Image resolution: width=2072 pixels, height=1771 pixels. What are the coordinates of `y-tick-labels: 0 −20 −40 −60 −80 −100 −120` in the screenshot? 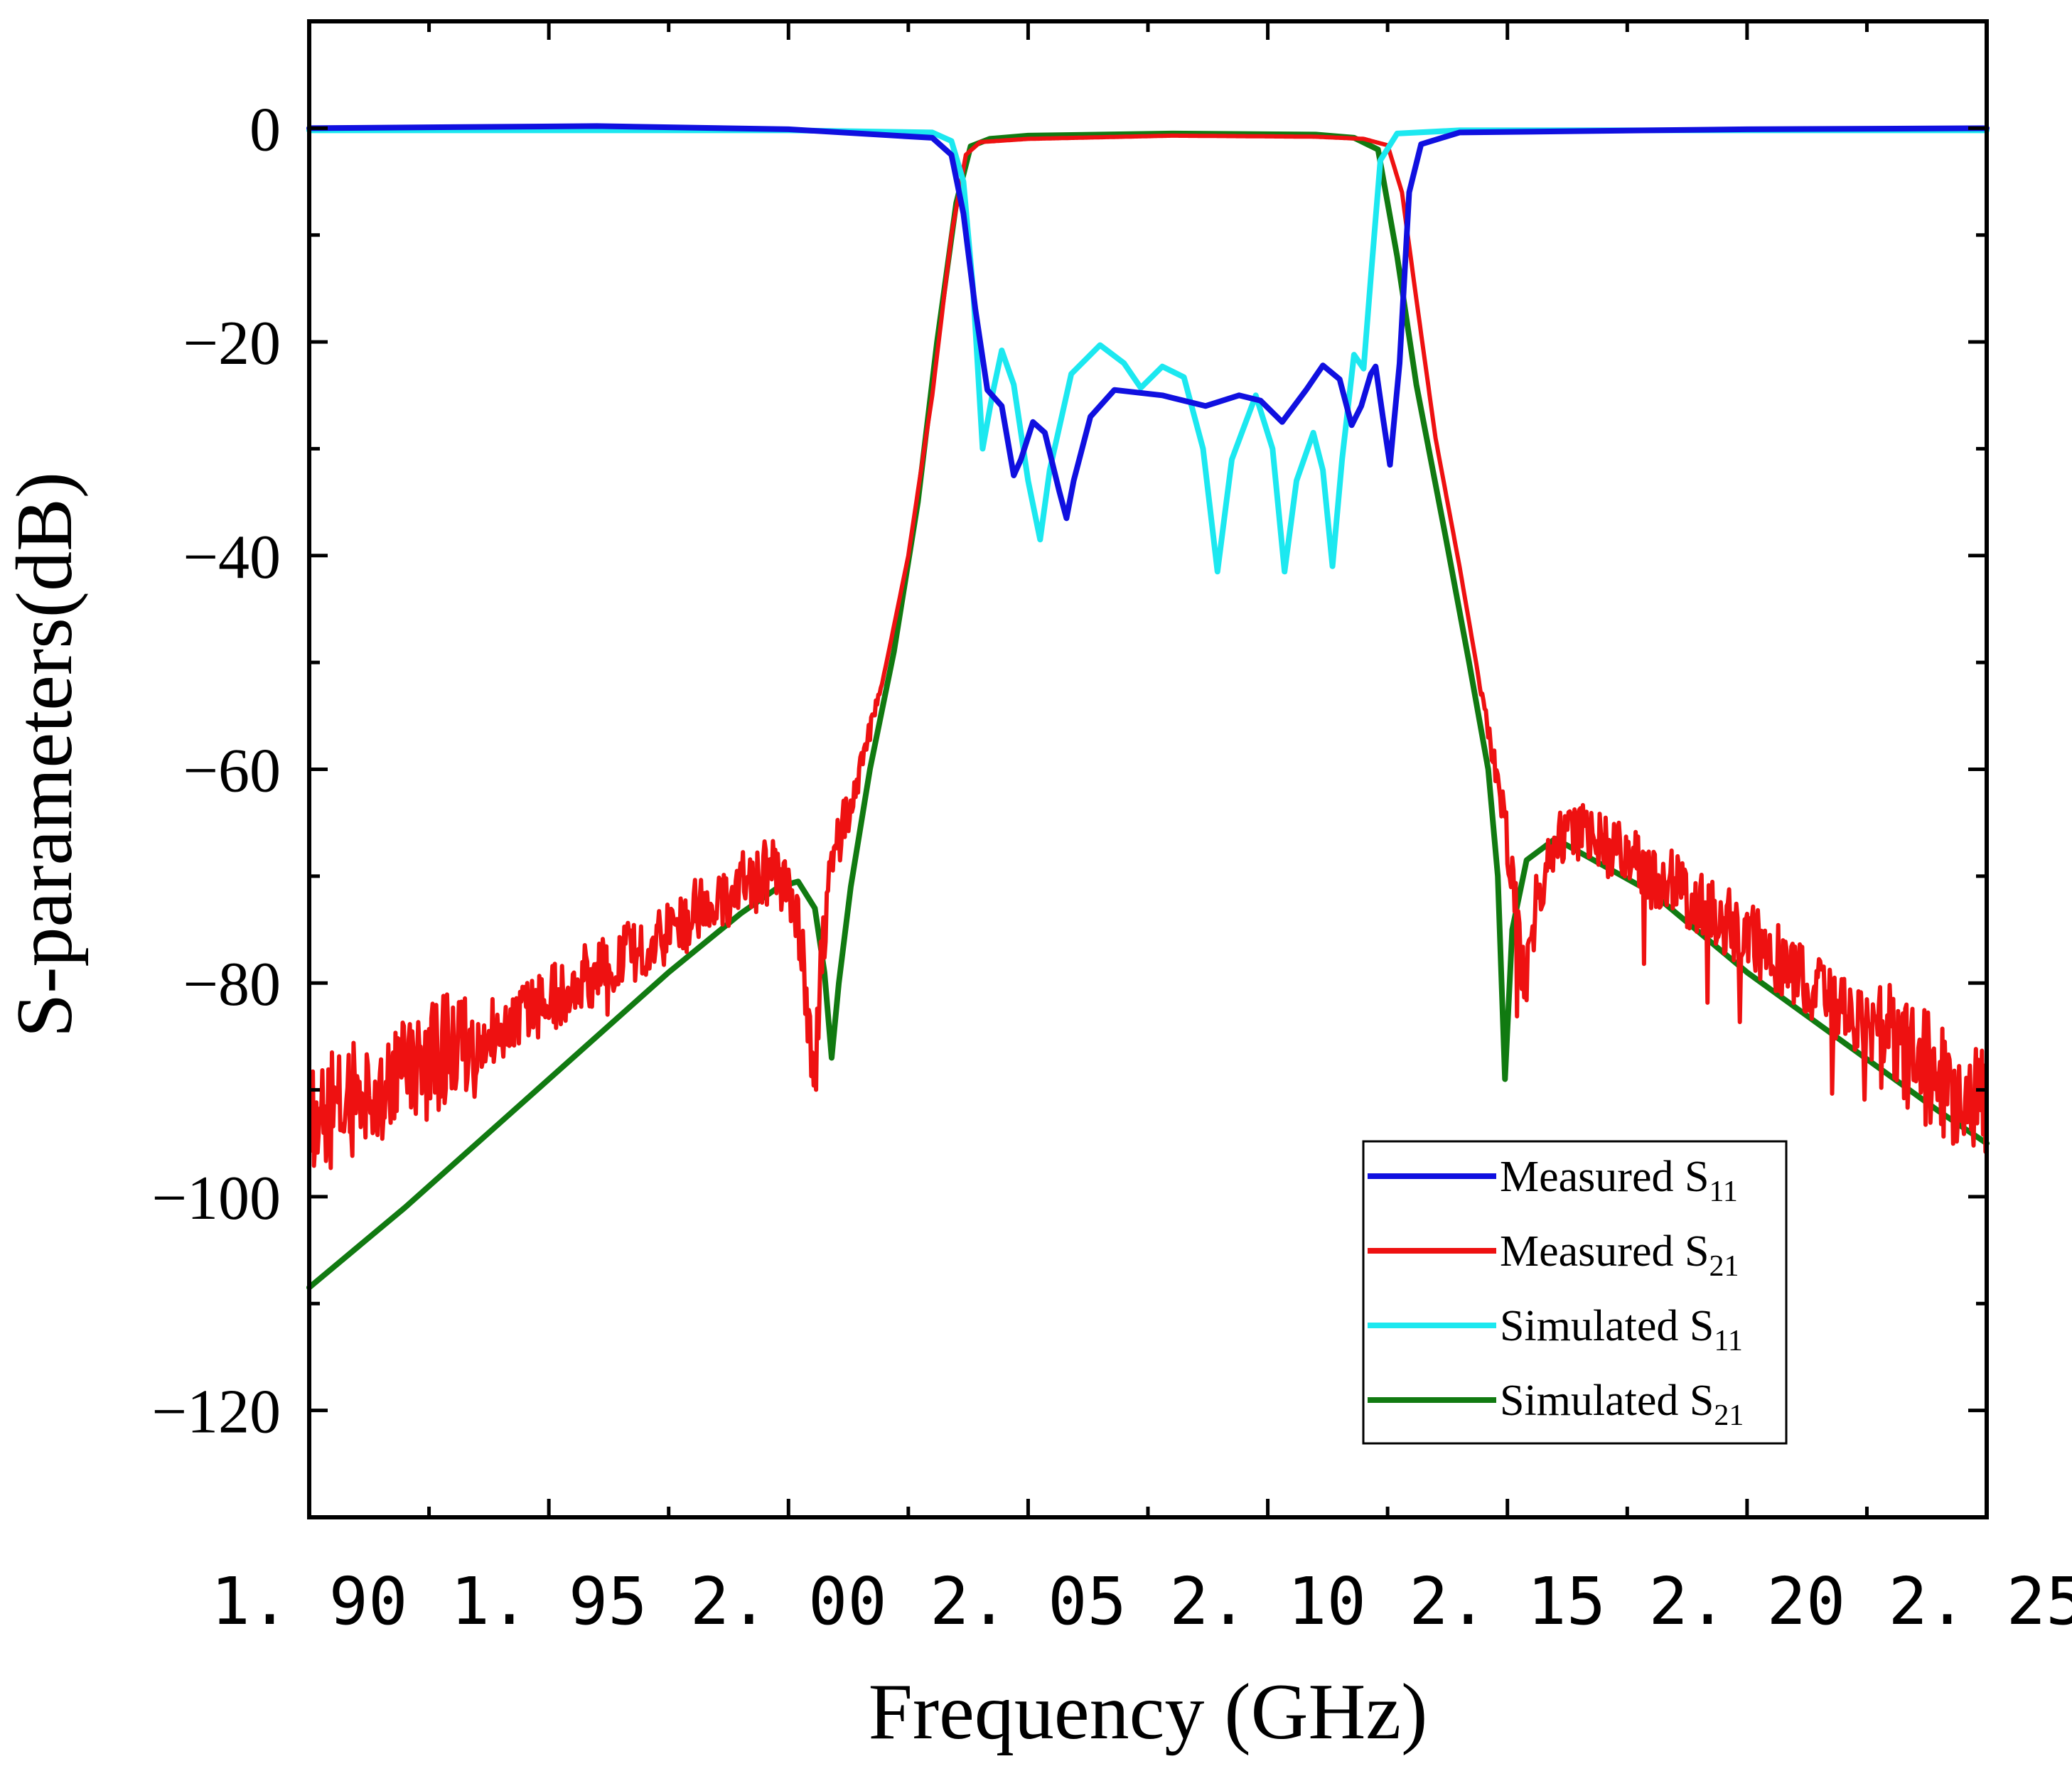 It's located at (216, 771).